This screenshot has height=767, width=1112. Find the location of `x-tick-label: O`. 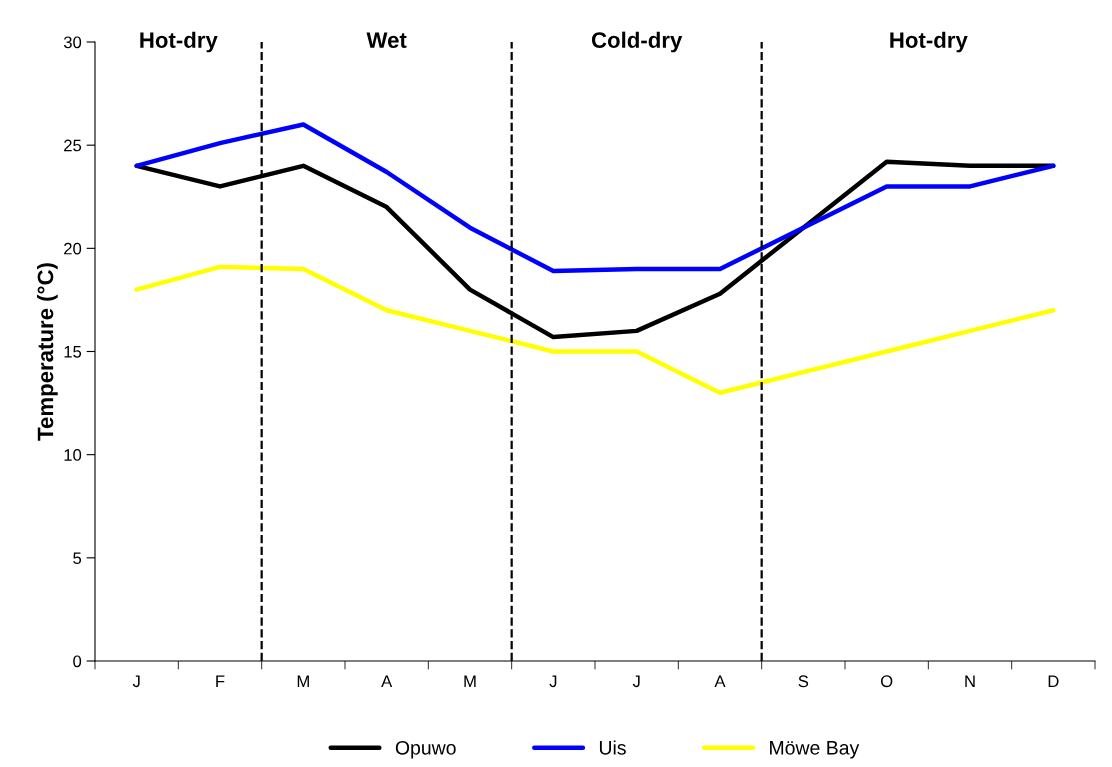

x-tick-label: O is located at coordinates (886, 681).